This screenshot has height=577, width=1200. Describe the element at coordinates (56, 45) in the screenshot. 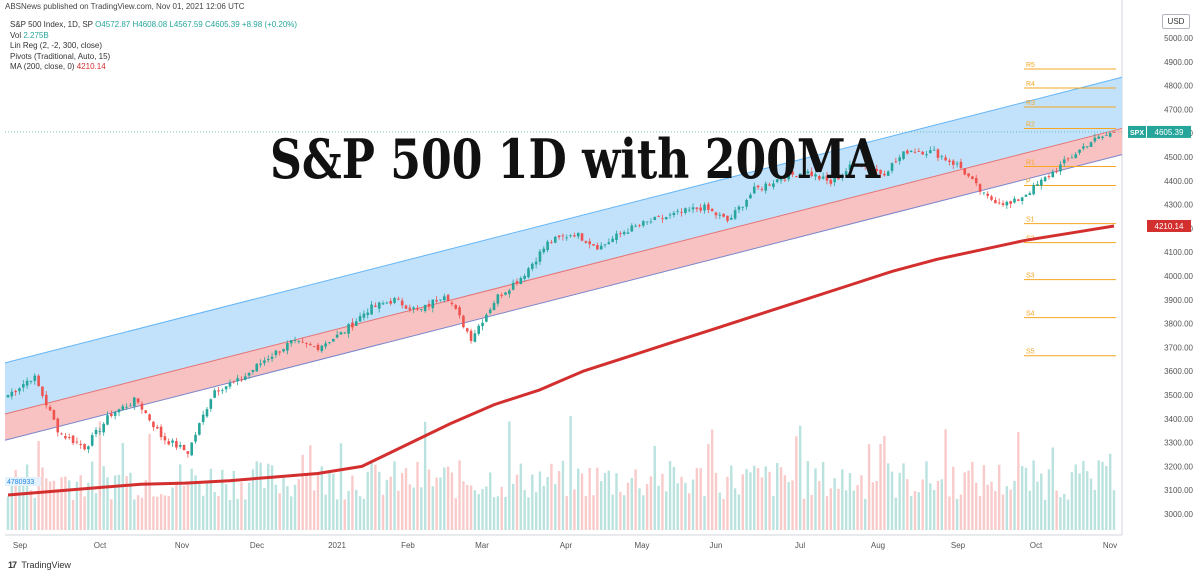

I see `legend-linreg-row: Lin Reg (2, -2, 300, close)` at that location.